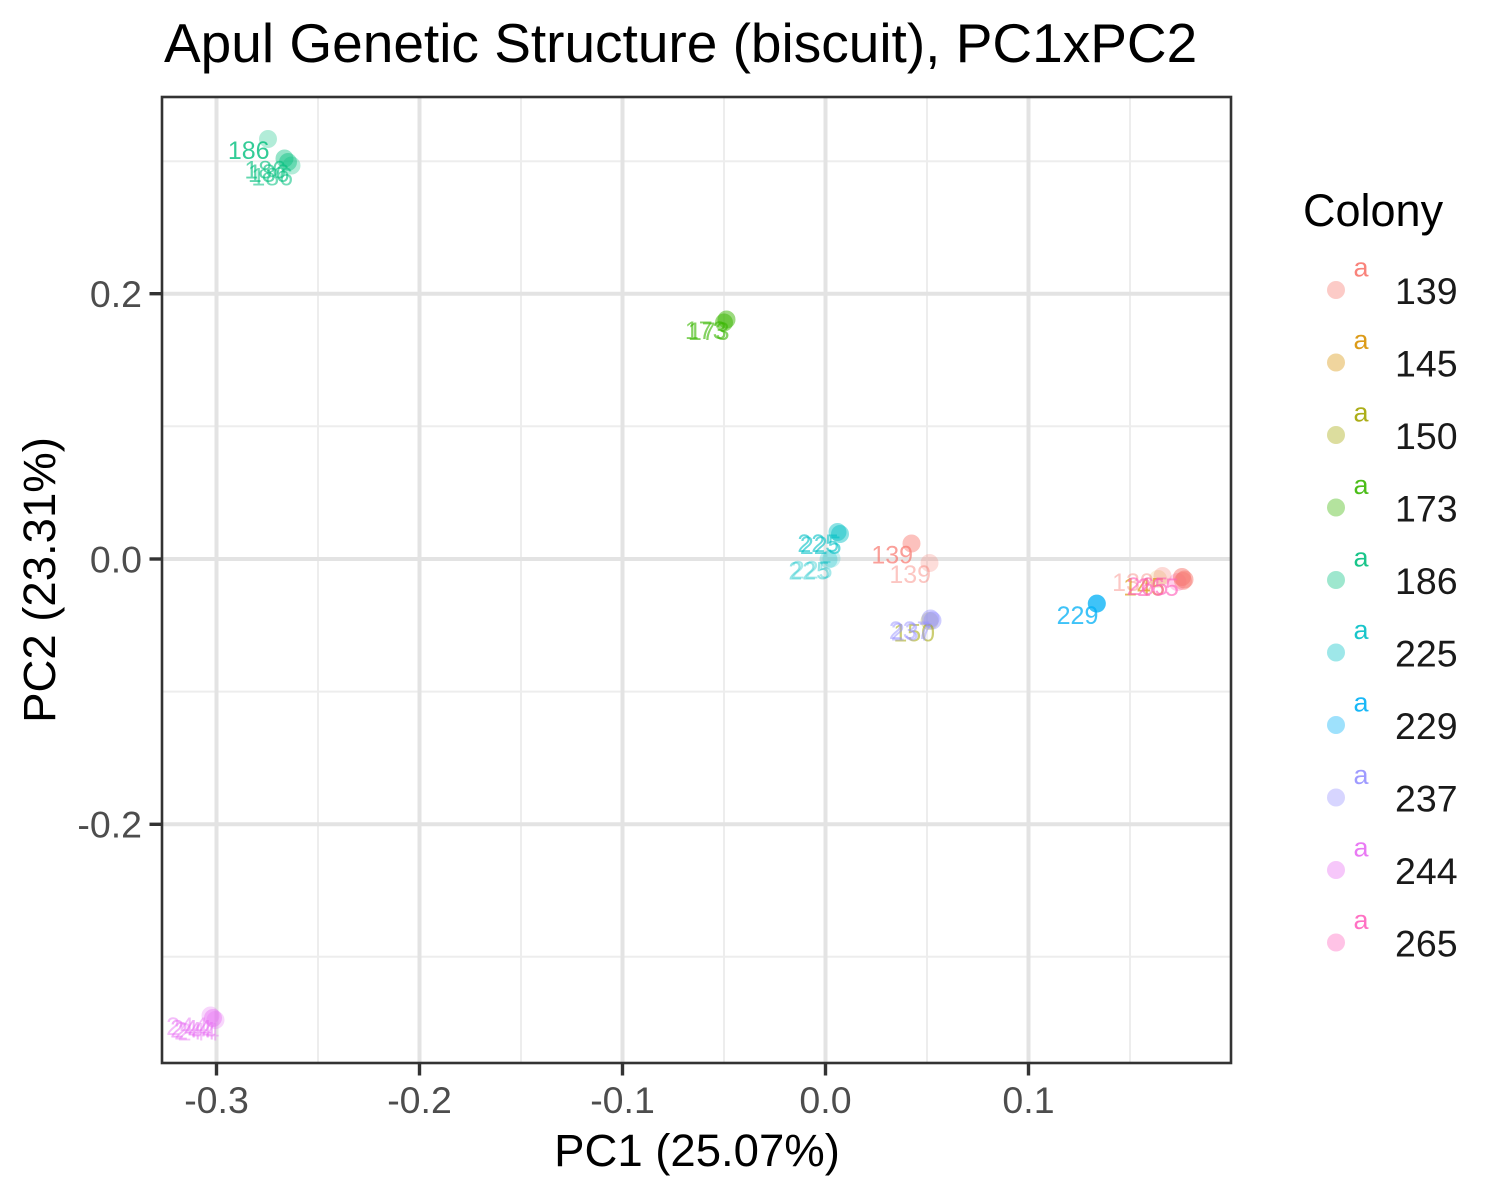 The width and height of the screenshot is (1500, 1200). What do you see at coordinates (1373, 210) in the screenshot?
I see `svg-text: Colony` at bounding box center [1373, 210].